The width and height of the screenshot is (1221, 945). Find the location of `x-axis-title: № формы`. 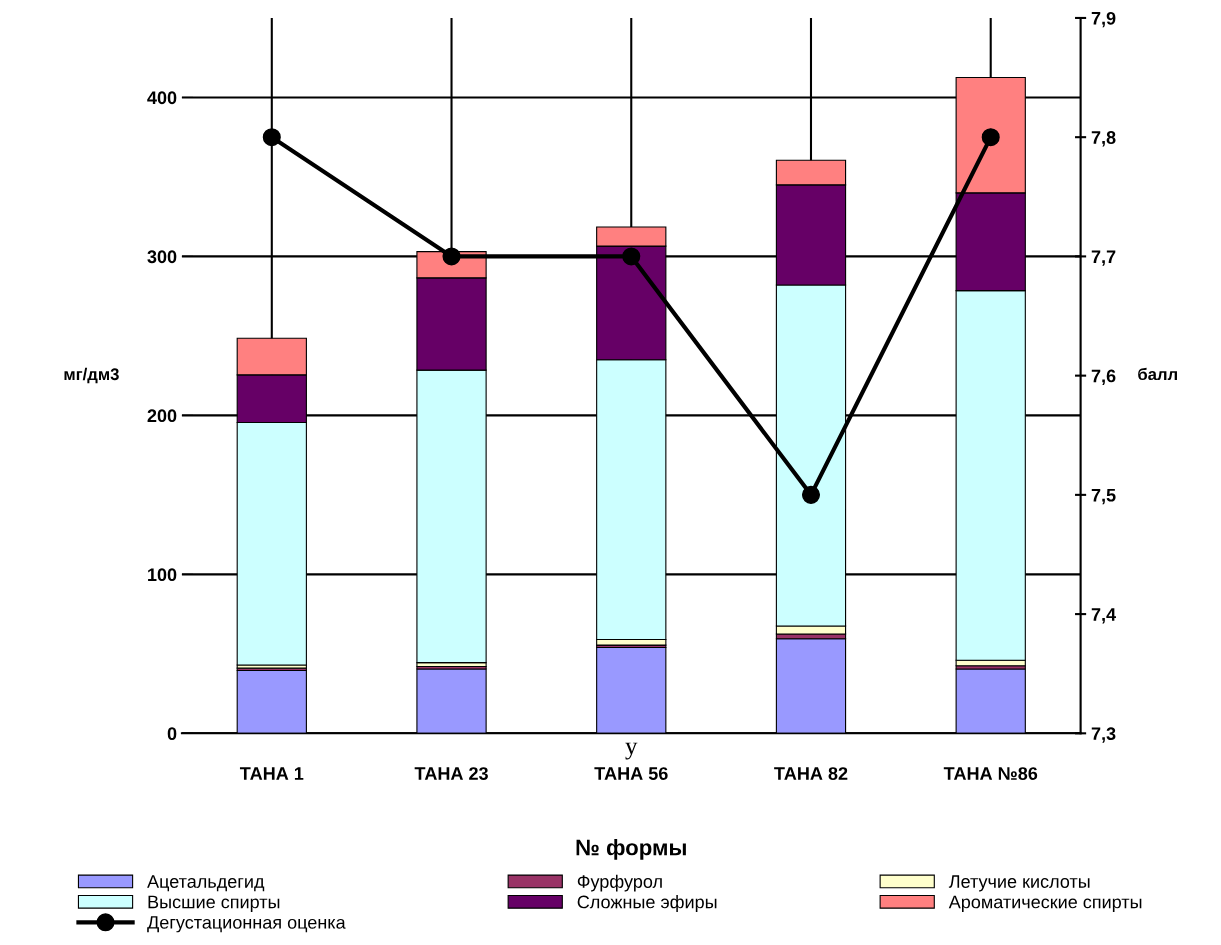

x-axis-title: № формы is located at coordinates (631, 849).